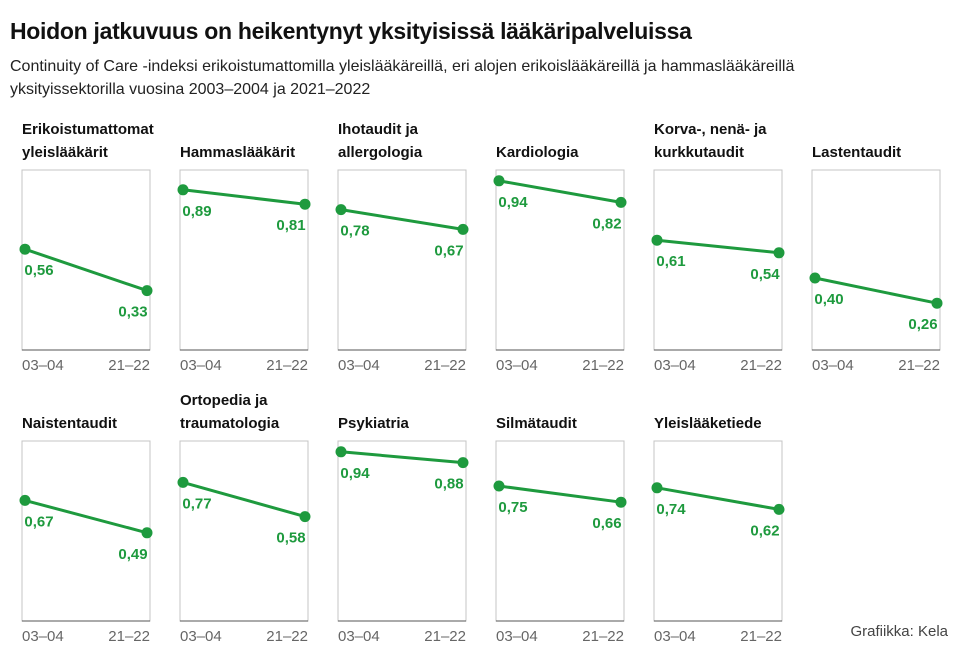  Describe the element at coordinates (230, 412) in the screenshot. I see `panel-title: Ortopedia ja traumatologia` at that location.